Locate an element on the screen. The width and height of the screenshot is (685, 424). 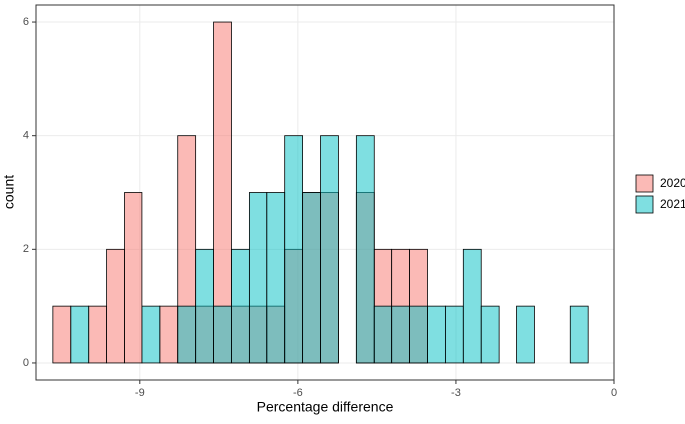
x-axis-title: Percentage difference is located at coordinates (325, 407).